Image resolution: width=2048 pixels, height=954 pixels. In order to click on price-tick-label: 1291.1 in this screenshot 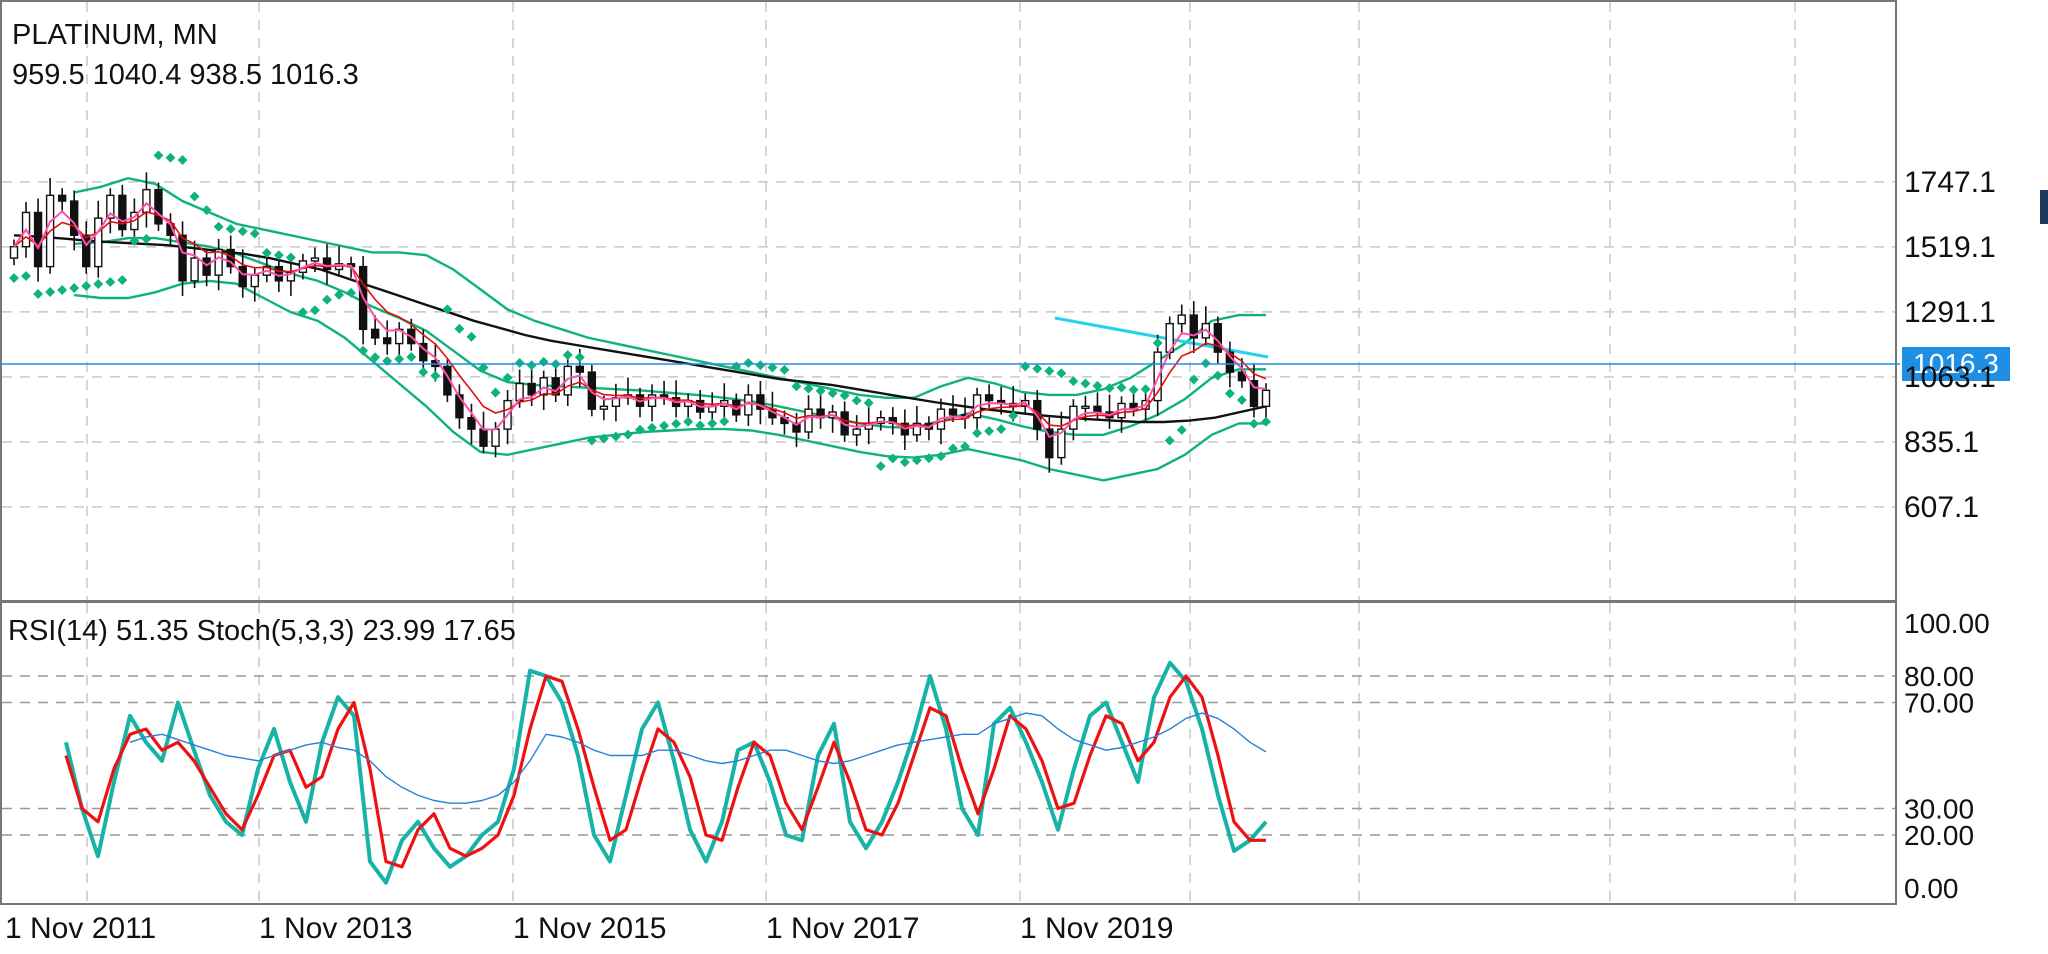, I will do `click(1950, 312)`.